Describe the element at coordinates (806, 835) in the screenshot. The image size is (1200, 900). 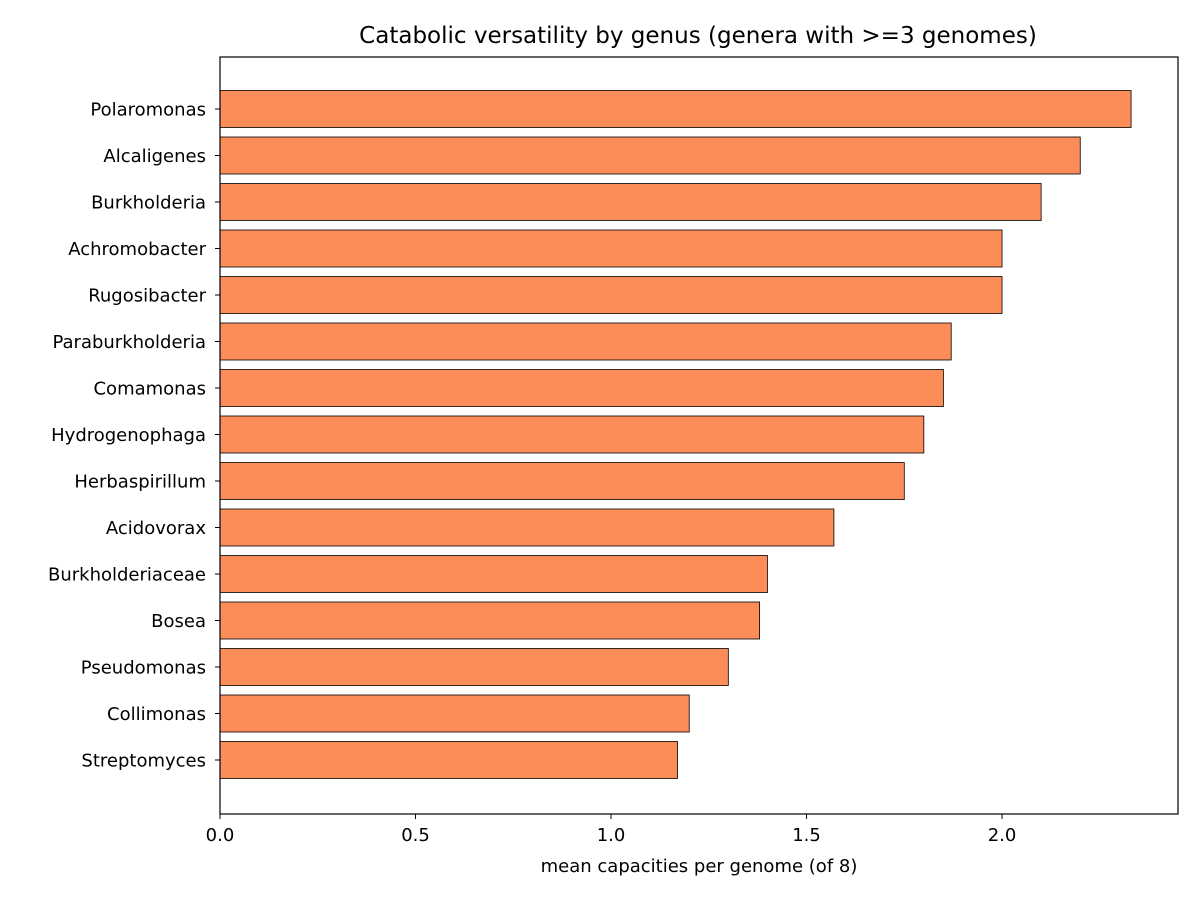
I see `x-tick-label: 1.5` at that location.